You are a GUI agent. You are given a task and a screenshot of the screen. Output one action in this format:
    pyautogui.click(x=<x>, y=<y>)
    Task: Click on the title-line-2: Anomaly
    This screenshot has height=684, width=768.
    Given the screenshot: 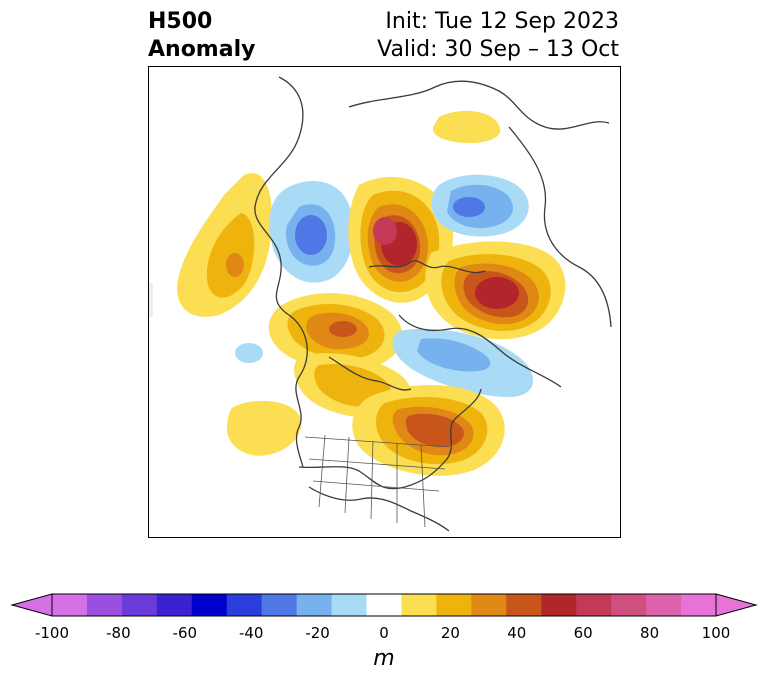 What is the action you would take?
    pyautogui.click(x=202, y=49)
    